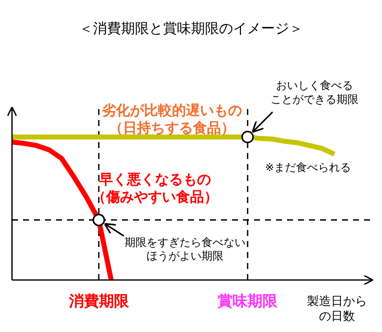 The height and width of the screenshot is (332, 382). What do you see at coordinates (185, 249) in the screenshot?
I see `annotation: 期限をすぎたら食べないほうがよい期限` at bounding box center [185, 249].